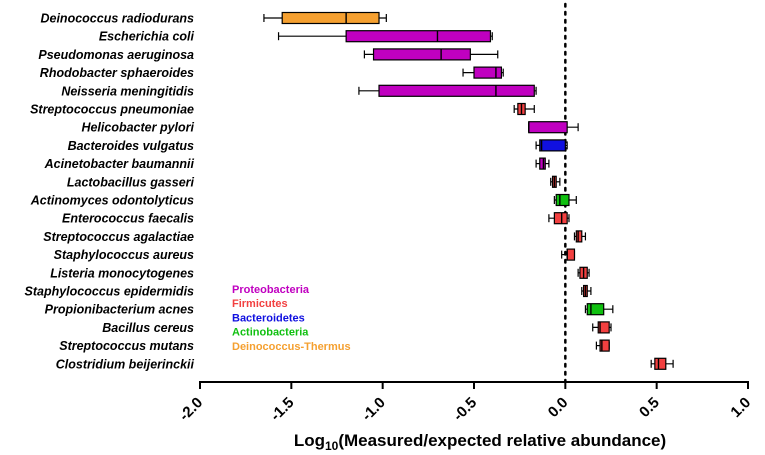 This screenshot has height=455, width=765. What do you see at coordinates (128, 219) in the screenshot?
I see `species-label-enterococcus-faecalis: Enterococcus faecalis` at bounding box center [128, 219].